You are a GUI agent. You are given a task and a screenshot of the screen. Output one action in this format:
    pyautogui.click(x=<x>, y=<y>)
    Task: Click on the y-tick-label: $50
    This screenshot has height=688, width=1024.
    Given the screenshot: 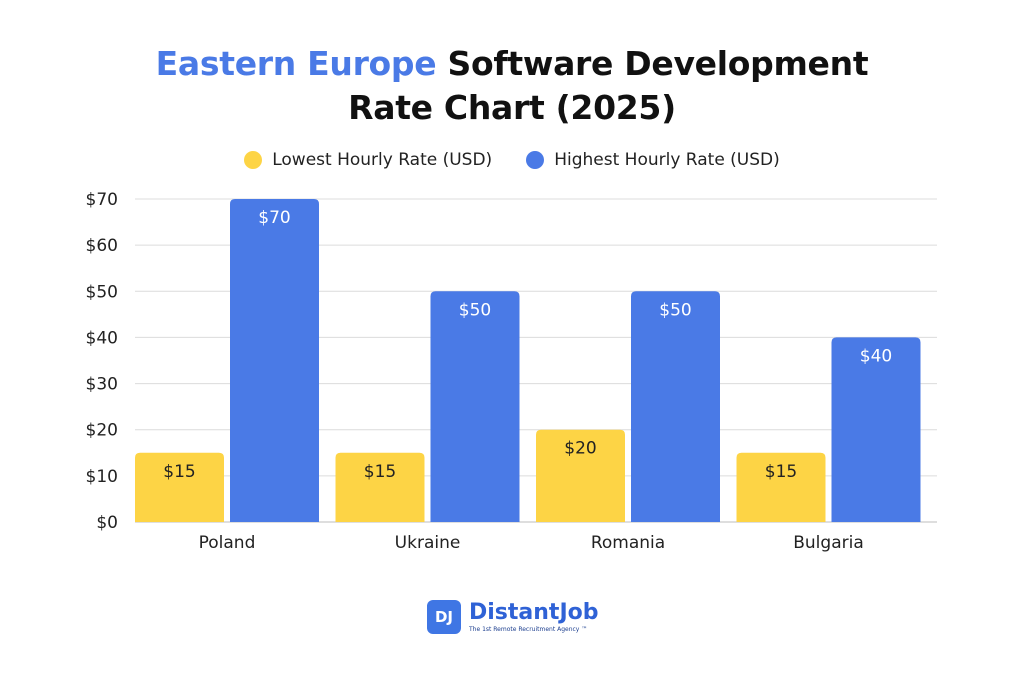 What is the action you would take?
    pyautogui.click(x=102, y=292)
    